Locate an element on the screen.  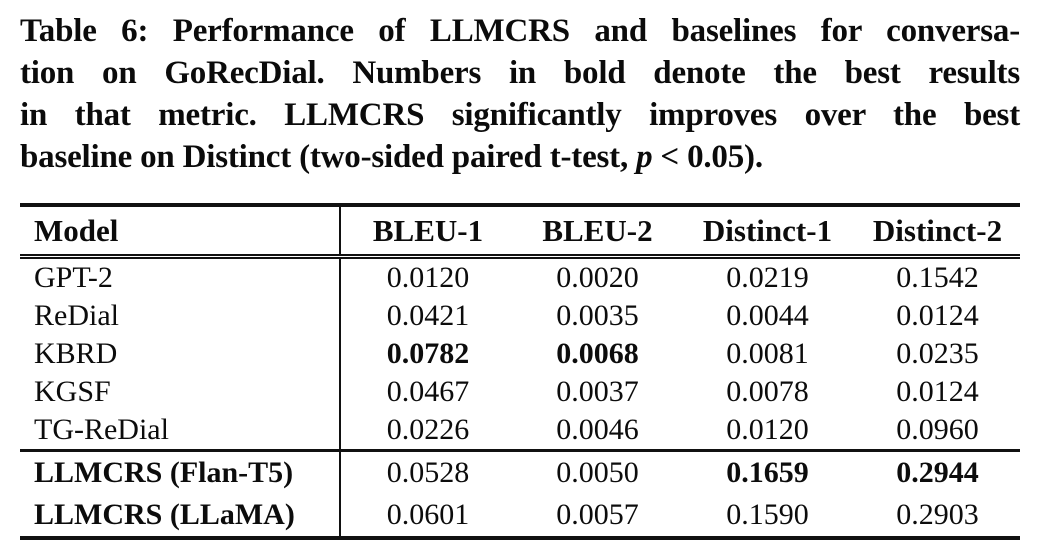
metric-value-cell: 0.0078 is located at coordinates (767, 391).